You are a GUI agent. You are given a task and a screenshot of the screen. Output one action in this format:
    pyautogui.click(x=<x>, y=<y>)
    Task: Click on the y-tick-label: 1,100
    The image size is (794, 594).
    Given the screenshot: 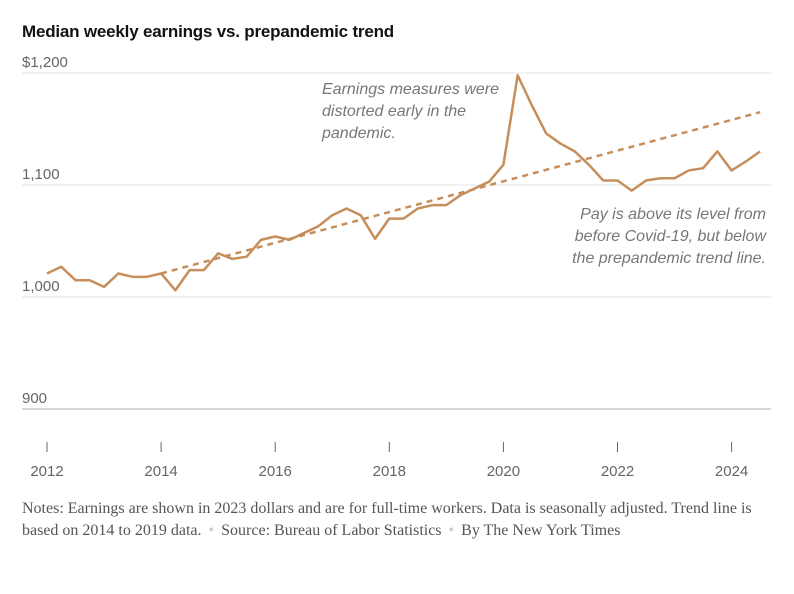 What is the action you would take?
    pyautogui.click(x=41, y=174)
    